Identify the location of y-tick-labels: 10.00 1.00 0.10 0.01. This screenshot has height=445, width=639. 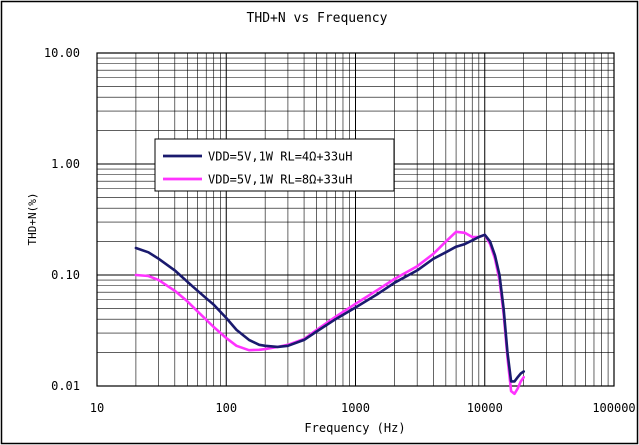
(62, 219).